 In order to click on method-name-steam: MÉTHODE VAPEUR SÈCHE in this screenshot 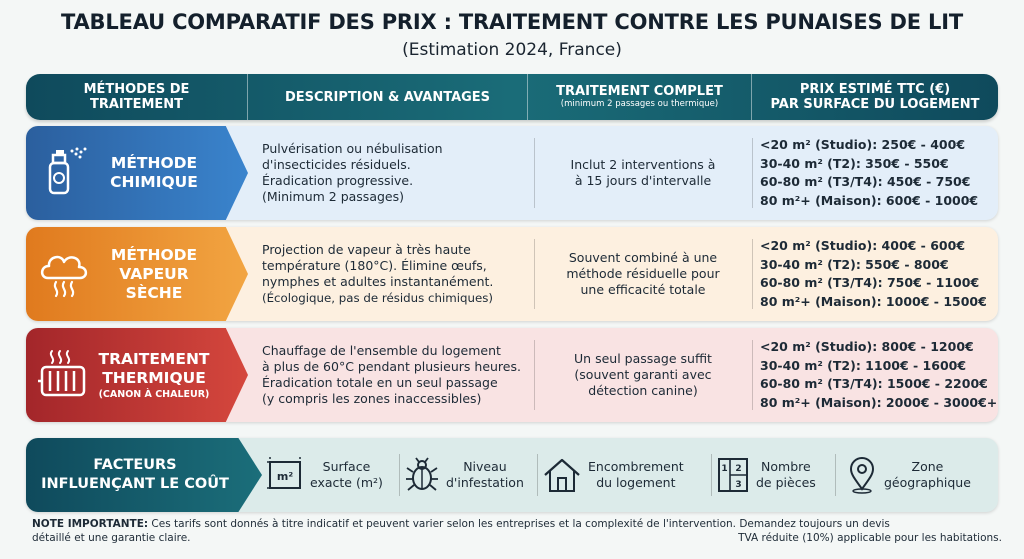, I will do `click(154, 274)`.